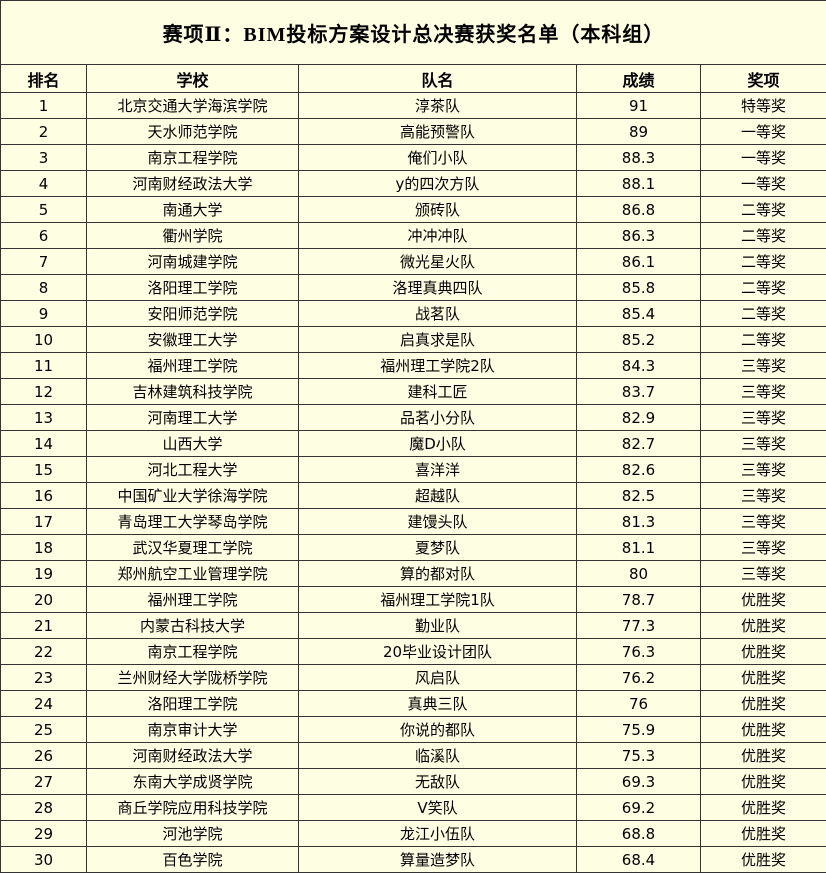  Describe the element at coordinates (193, 496) in the screenshot. I see `school-cell: 中国矿业大学徐海学院` at that location.